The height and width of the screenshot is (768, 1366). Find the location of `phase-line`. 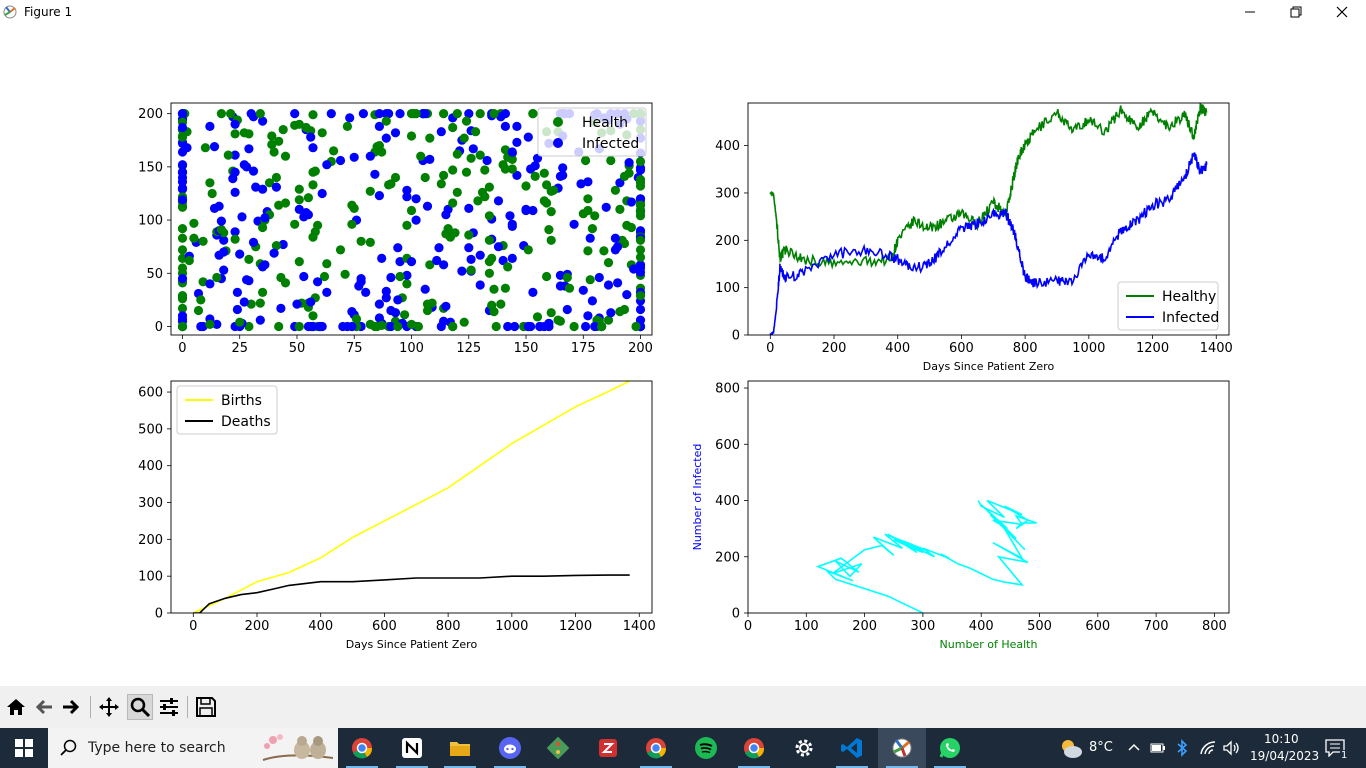

phase-line is located at coordinates (926, 556).